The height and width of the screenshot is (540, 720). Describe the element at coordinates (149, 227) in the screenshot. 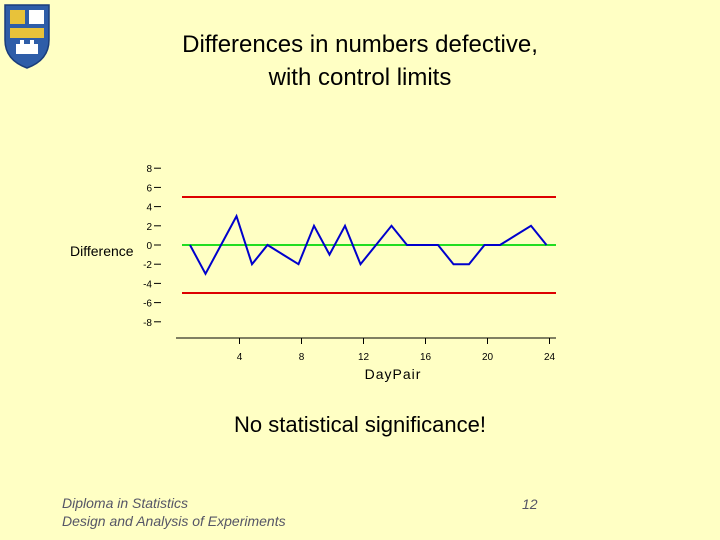

I see `y-tick-label: 2` at that location.